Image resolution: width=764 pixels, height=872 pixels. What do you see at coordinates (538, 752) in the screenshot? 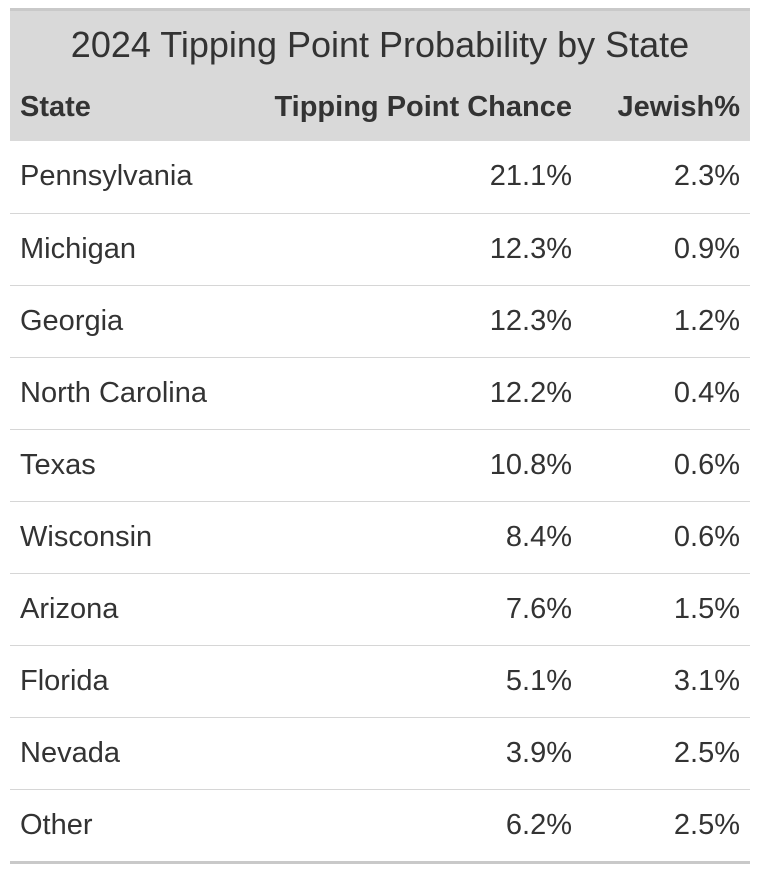
I see `table-cell-tipping-point-chance: 3.9%` at bounding box center [538, 752].